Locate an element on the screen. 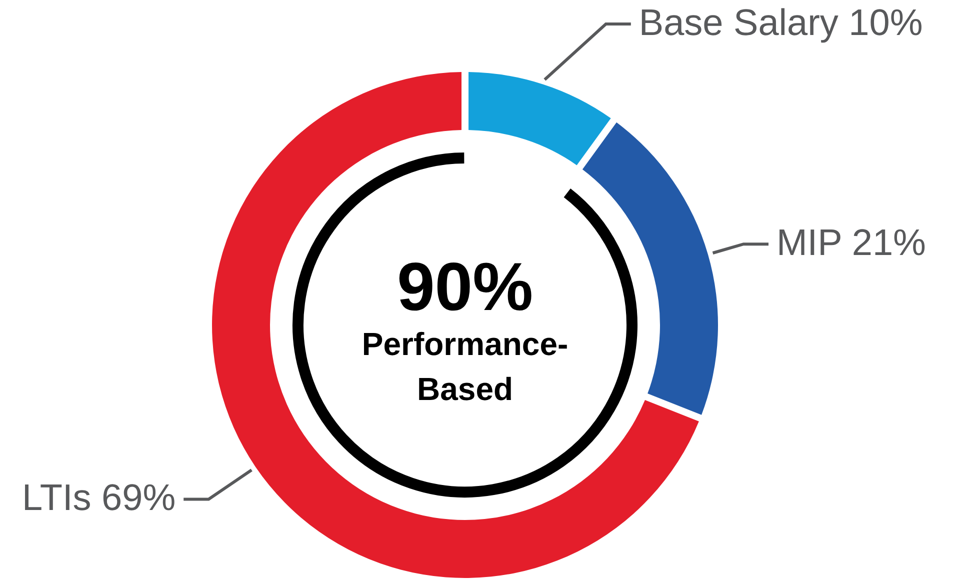  slice-label: LTIs 69% is located at coordinates (99, 497).